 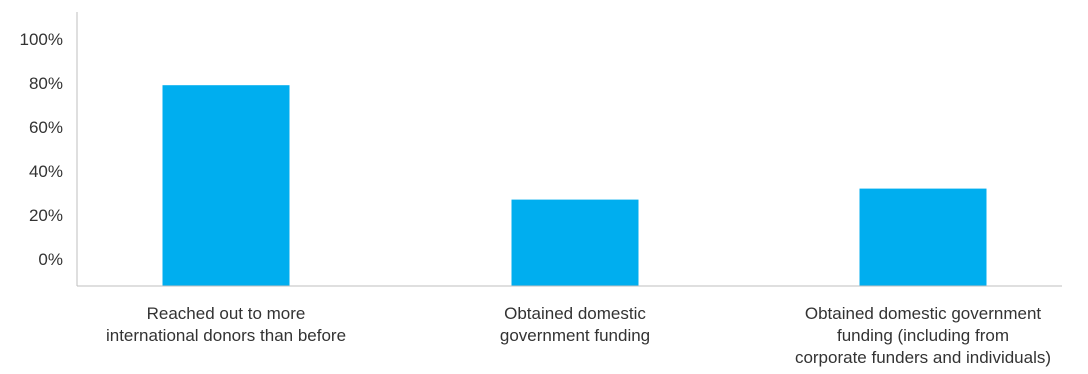 What do you see at coordinates (41, 39) in the screenshot?
I see `y-tick-label: 100%` at bounding box center [41, 39].